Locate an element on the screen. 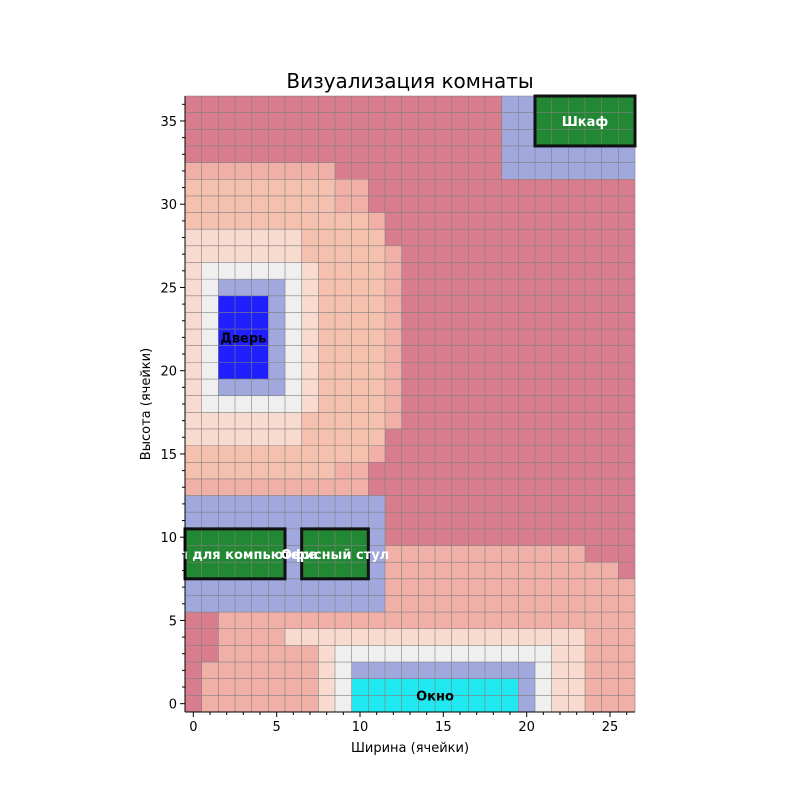 The image size is (800, 800). chart-title: Визуализация комнаты is located at coordinates (409, 81).